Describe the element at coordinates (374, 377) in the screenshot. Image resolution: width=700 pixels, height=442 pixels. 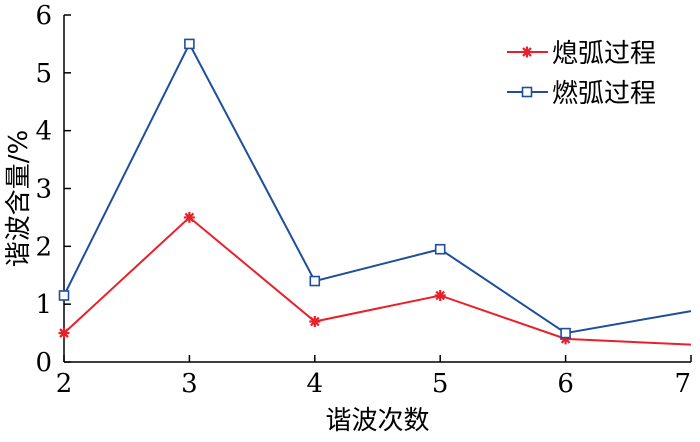
I see `x-ticks: 2 3 4 5 6 7` at that location.